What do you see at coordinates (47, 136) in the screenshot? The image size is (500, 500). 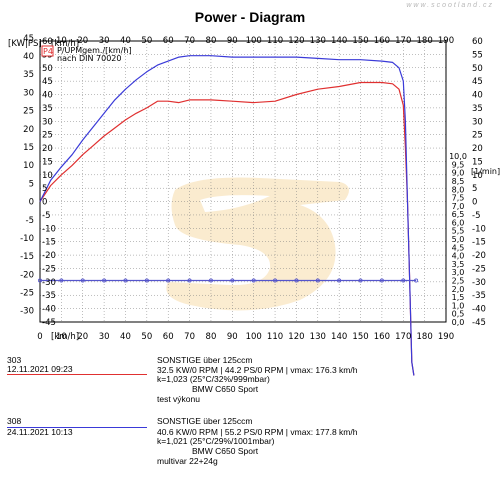 I see `ps-tick-label: 25` at bounding box center [47, 136].